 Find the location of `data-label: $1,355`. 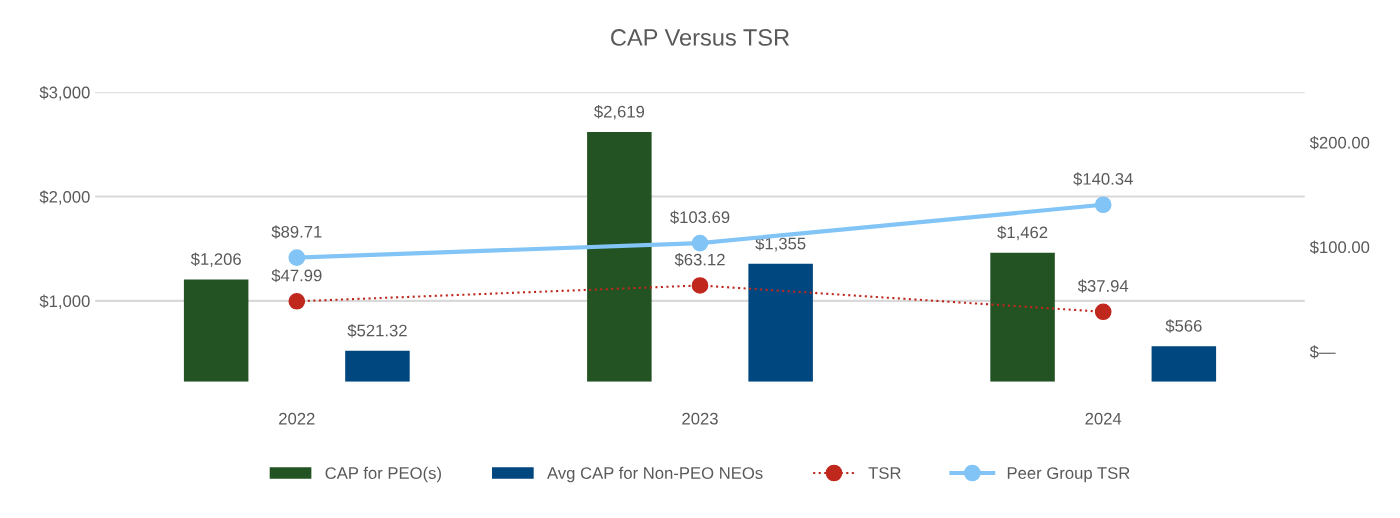

data-label: $1,355 is located at coordinates (780, 244).